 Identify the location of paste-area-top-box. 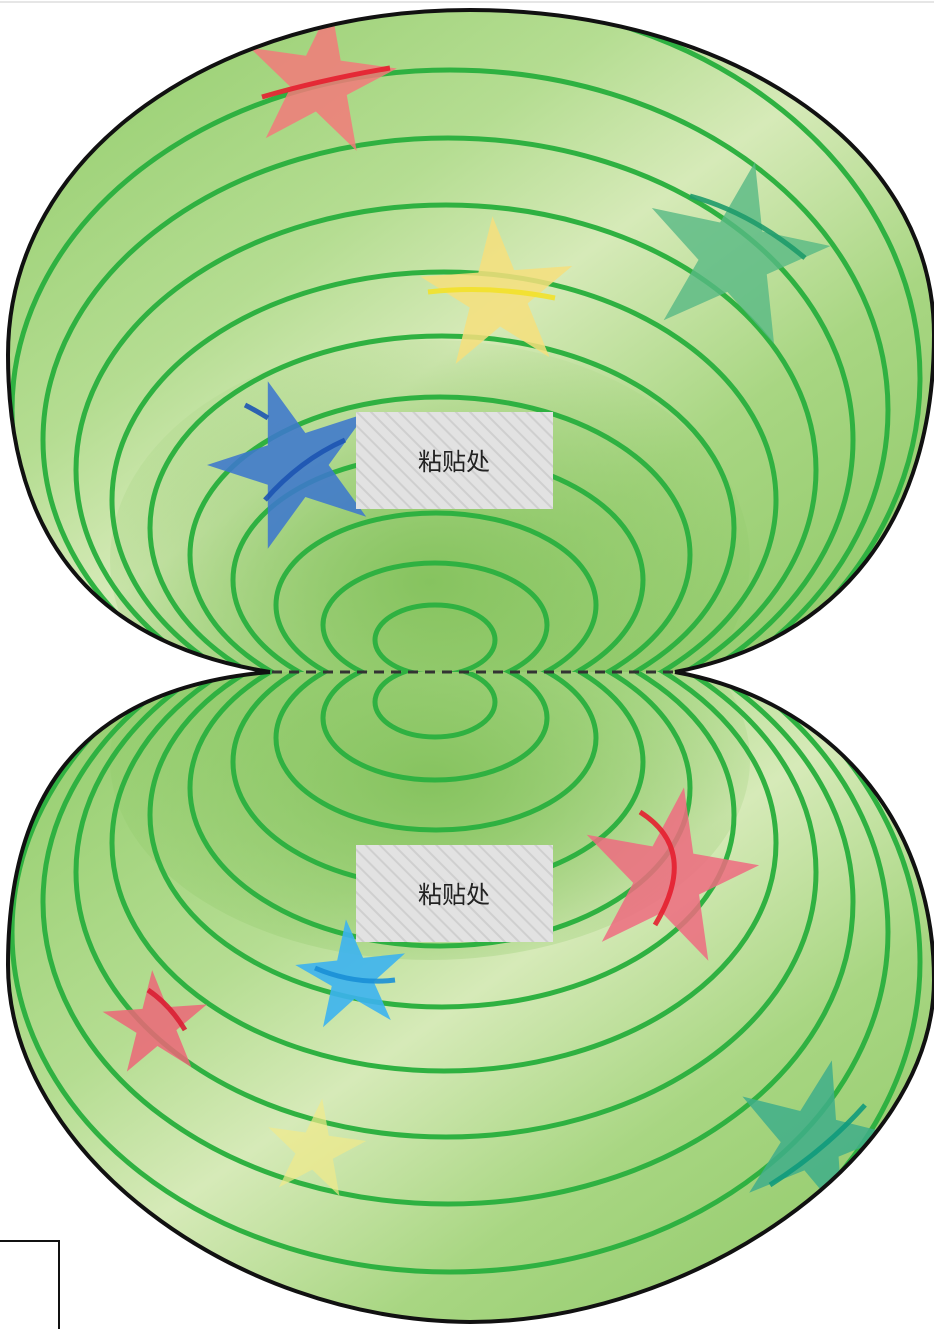
(454, 460).